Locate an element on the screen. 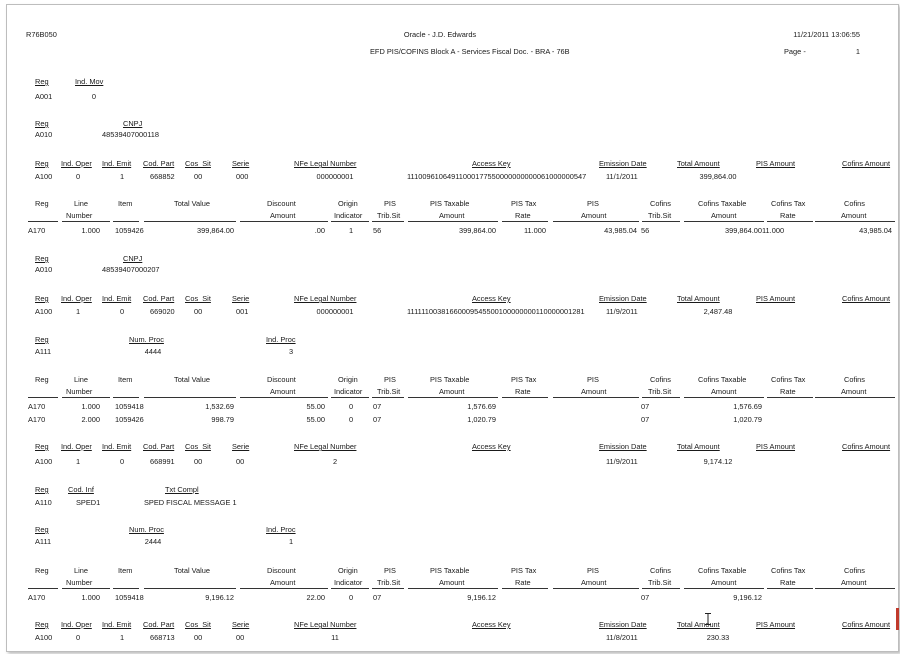 This screenshot has height=654, width=900. ind-oper: 0 is located at coordinates (78, 176).